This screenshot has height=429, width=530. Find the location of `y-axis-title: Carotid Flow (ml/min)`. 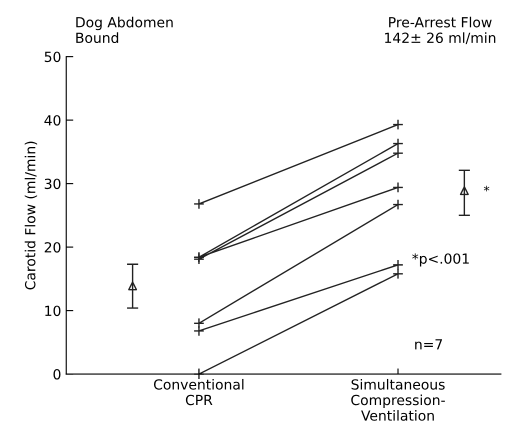

y-axis-title: Carotid Flow (ml/min) is located at coordinates (31, 216).